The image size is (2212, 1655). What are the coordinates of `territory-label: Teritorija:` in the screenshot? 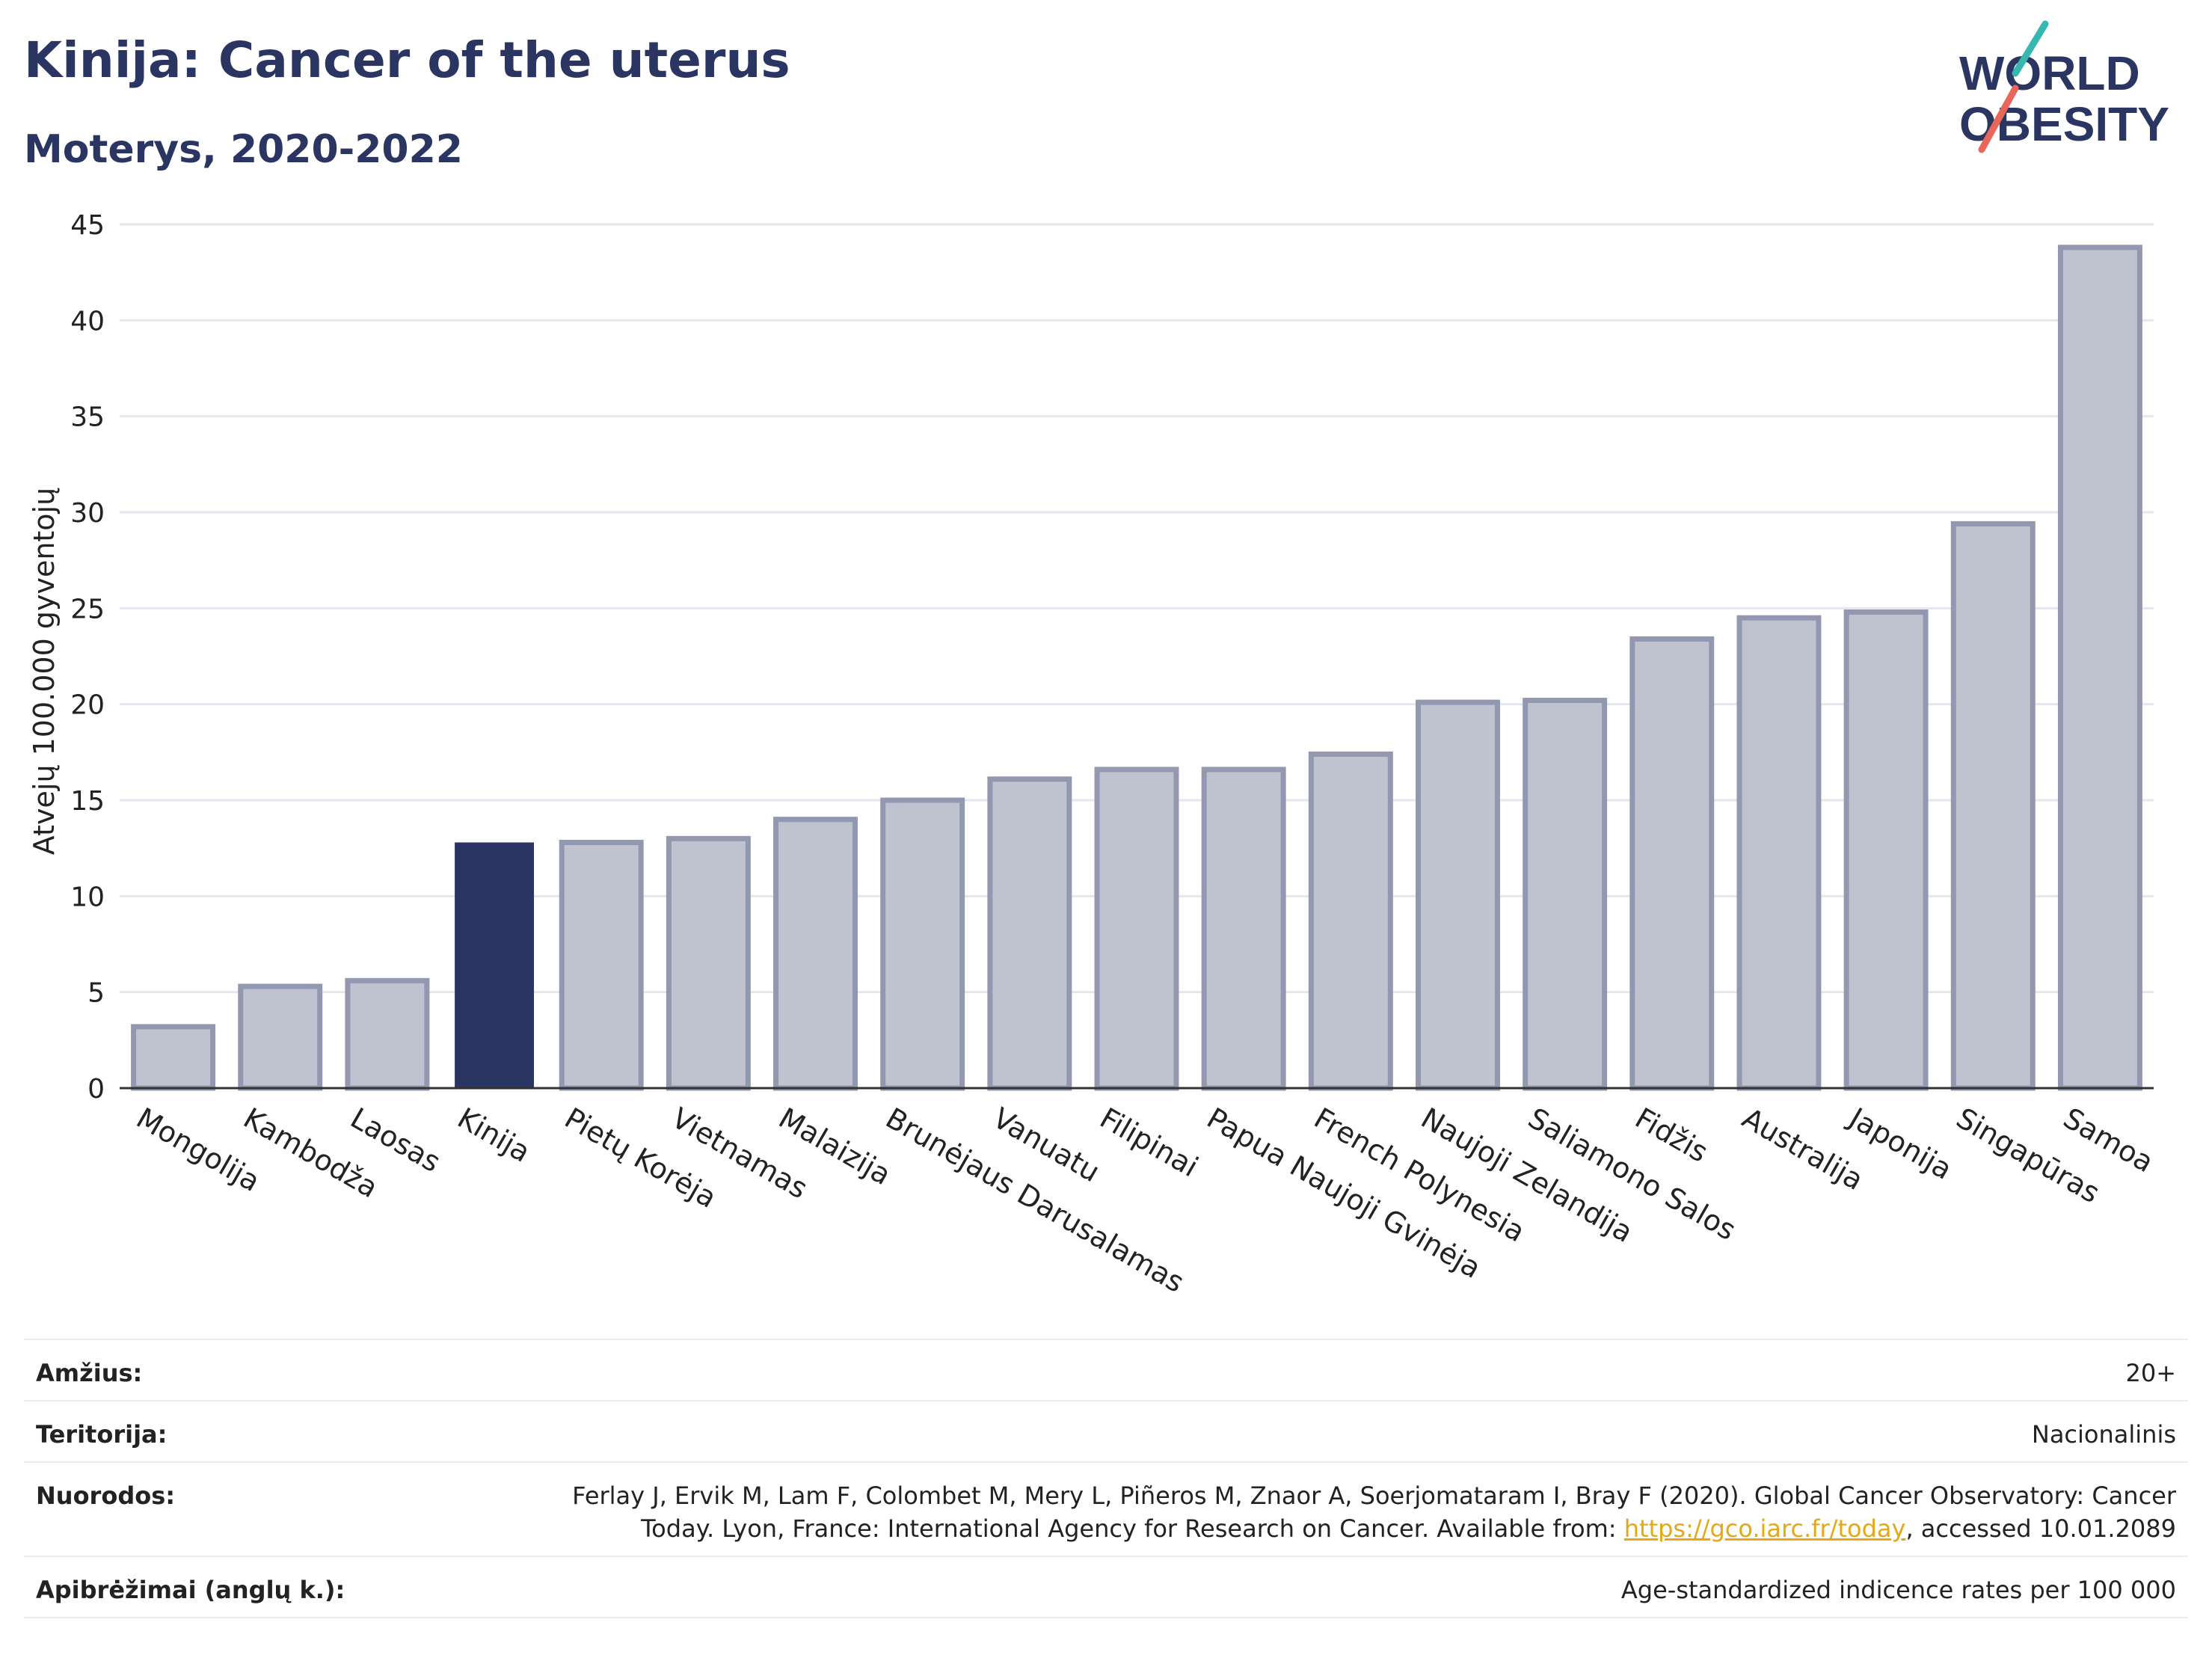 It's located at (102, 1434).